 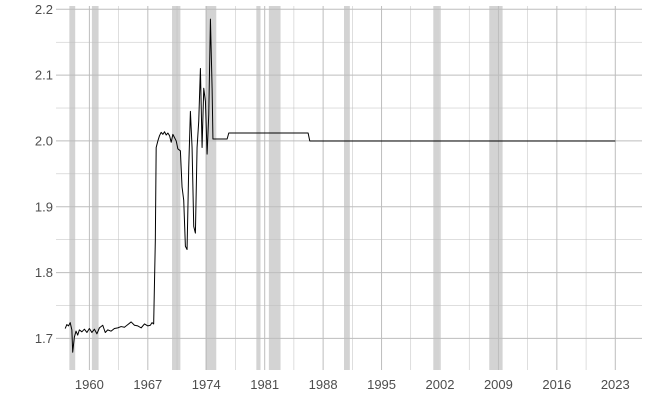 I want to click on x-tick-label-4: 1988, so click(x=323, y=384).